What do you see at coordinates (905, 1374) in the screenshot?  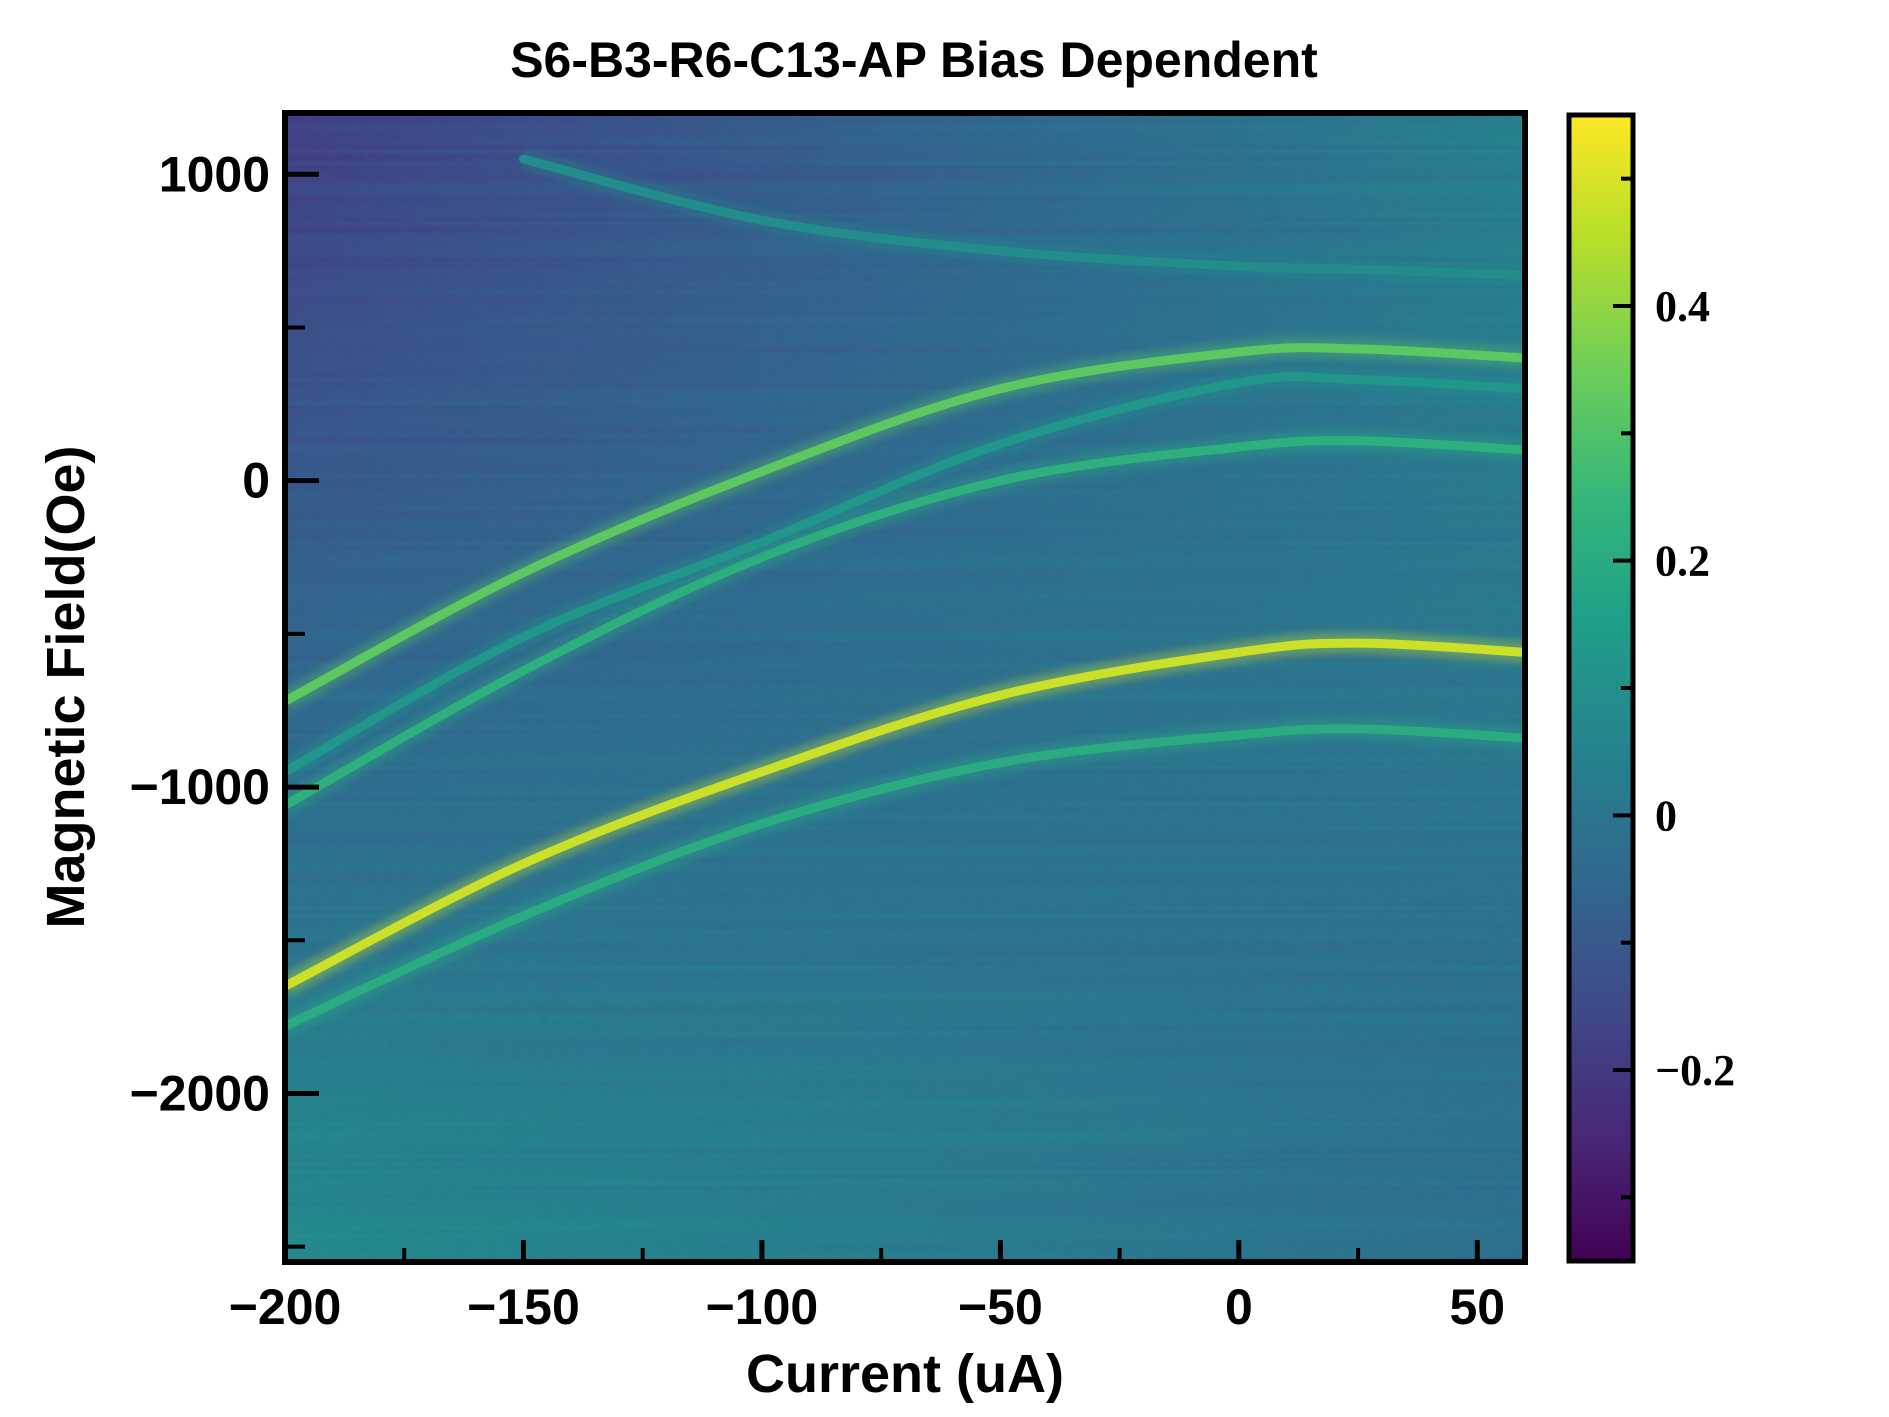 I see `x-axis-label: Current (uA)` at bounding box center [905, 1374].